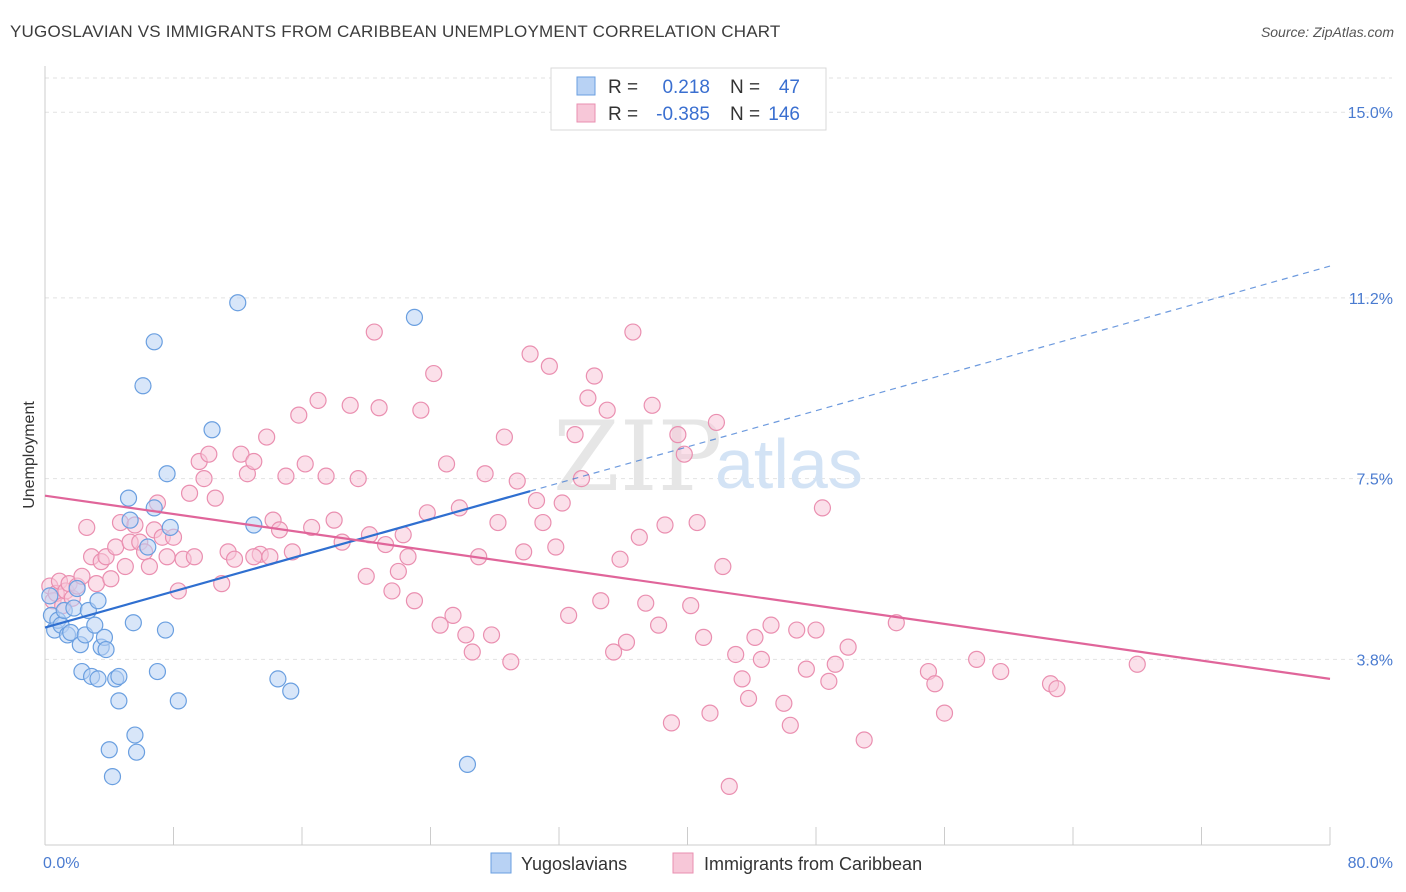 The height and width of the screenshot is (892, 1406). Describe the element at coordinates (745, 87) in the screenshot. I see `legend-n-label-1: N =` at that location.